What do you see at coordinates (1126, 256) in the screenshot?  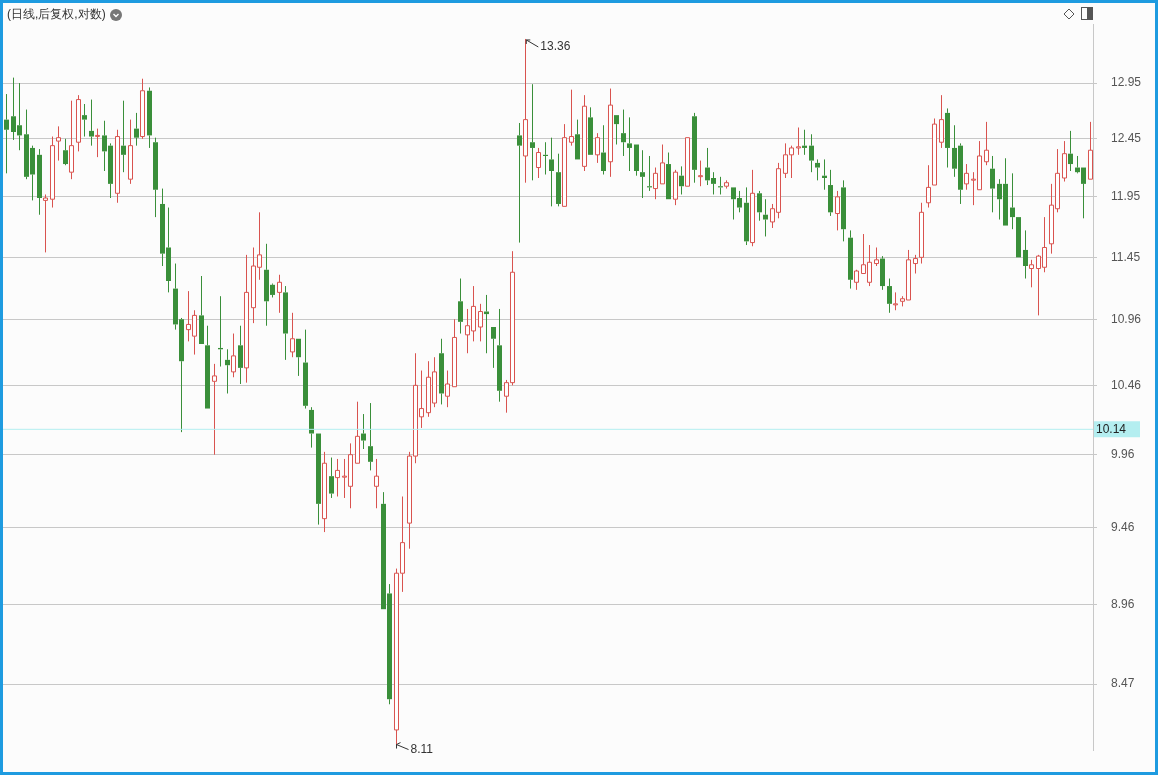 I see `y-tick-label: 11.45` at bounding box center [1126, 256].